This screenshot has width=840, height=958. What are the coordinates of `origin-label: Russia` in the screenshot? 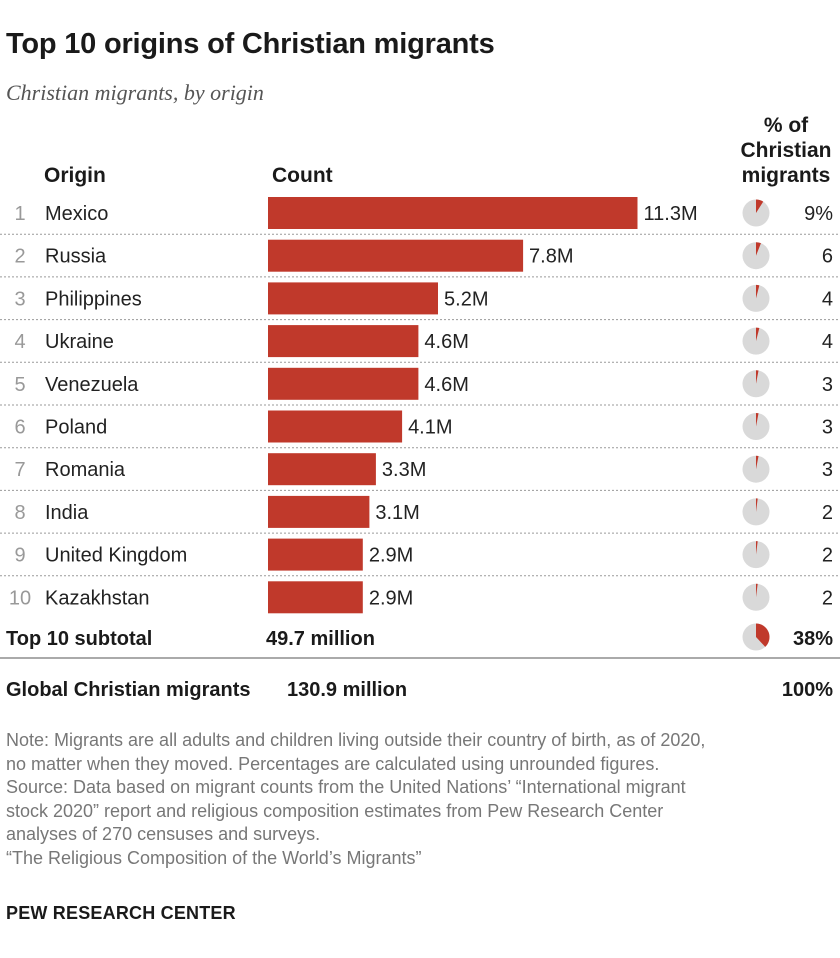 It's located at (76, 257).